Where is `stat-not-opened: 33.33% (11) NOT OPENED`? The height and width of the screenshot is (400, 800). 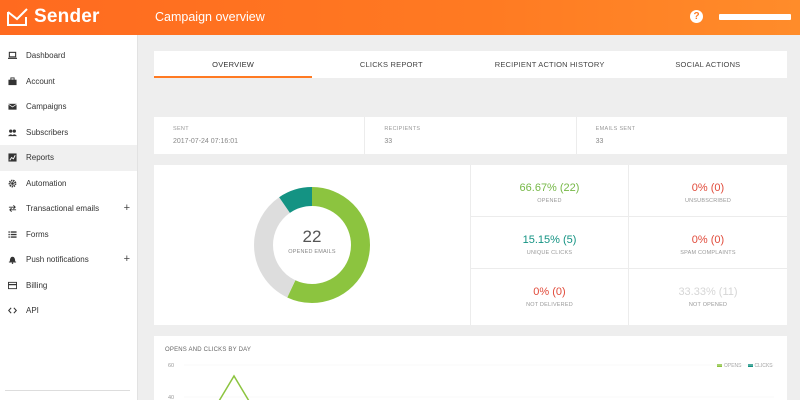
stat-not-opened: 33.33% (11) NOT OPENED is located at coordinates (707, 297).